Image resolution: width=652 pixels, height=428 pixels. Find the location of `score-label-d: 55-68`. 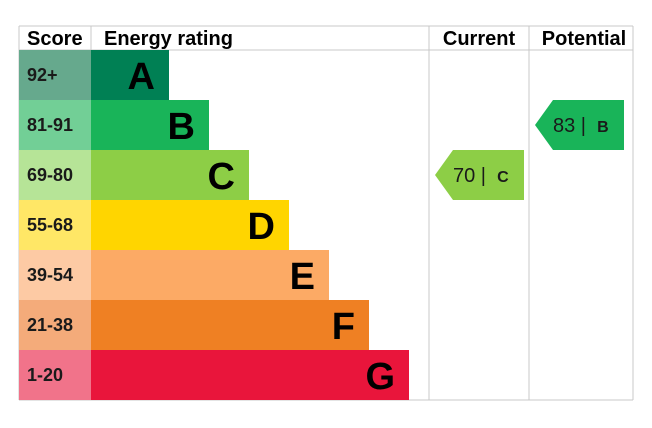

score-label-d: 55-68 is located at coordinates (50, 225).